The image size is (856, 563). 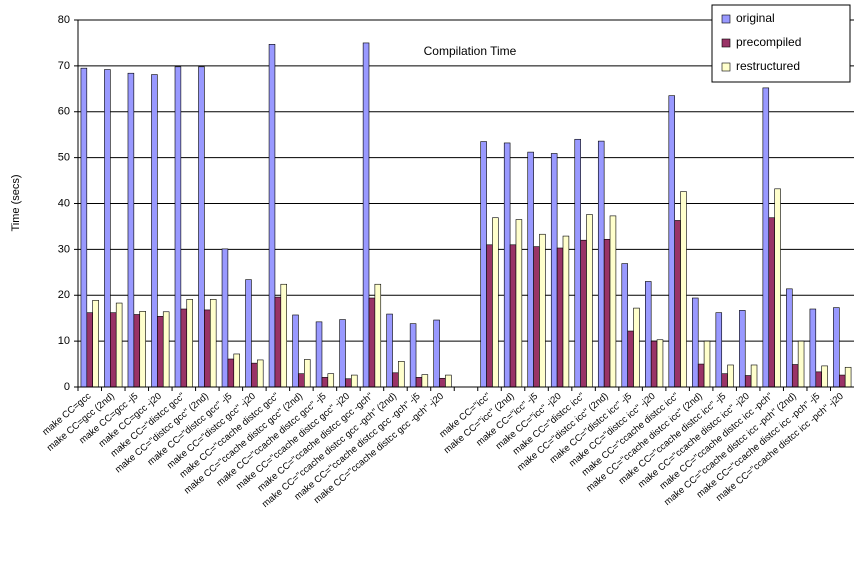 I want to click on legend-label: precompiled, so click(x=768, y=42).